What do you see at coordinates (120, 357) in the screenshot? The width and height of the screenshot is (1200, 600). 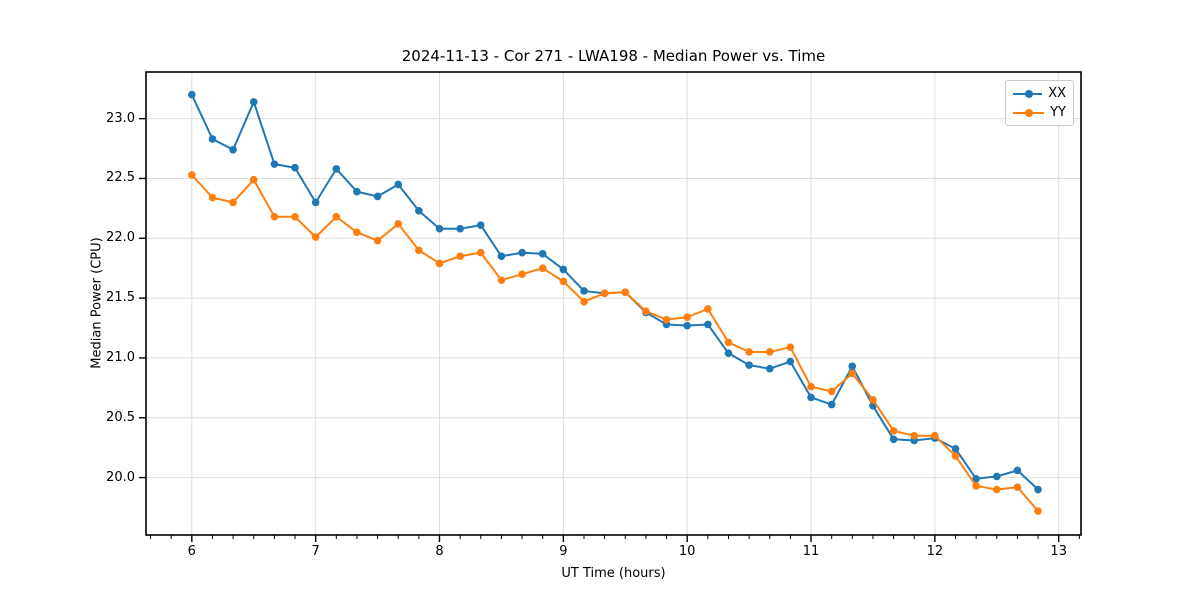 I see `y-tick-label: 21.0` at bounding box center [120, 357].